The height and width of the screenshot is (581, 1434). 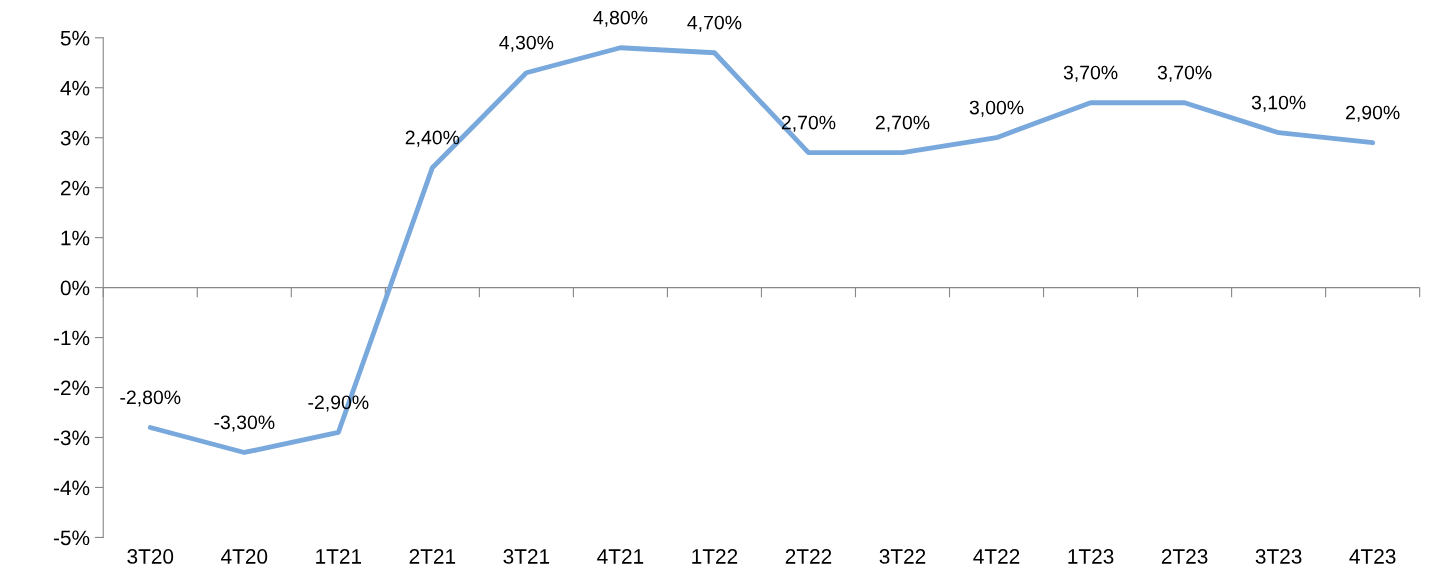 What do you see at coordinates (338, 403) in the screenshot?
I see `data-label: -2,90%` at bounding box center [338, 403].